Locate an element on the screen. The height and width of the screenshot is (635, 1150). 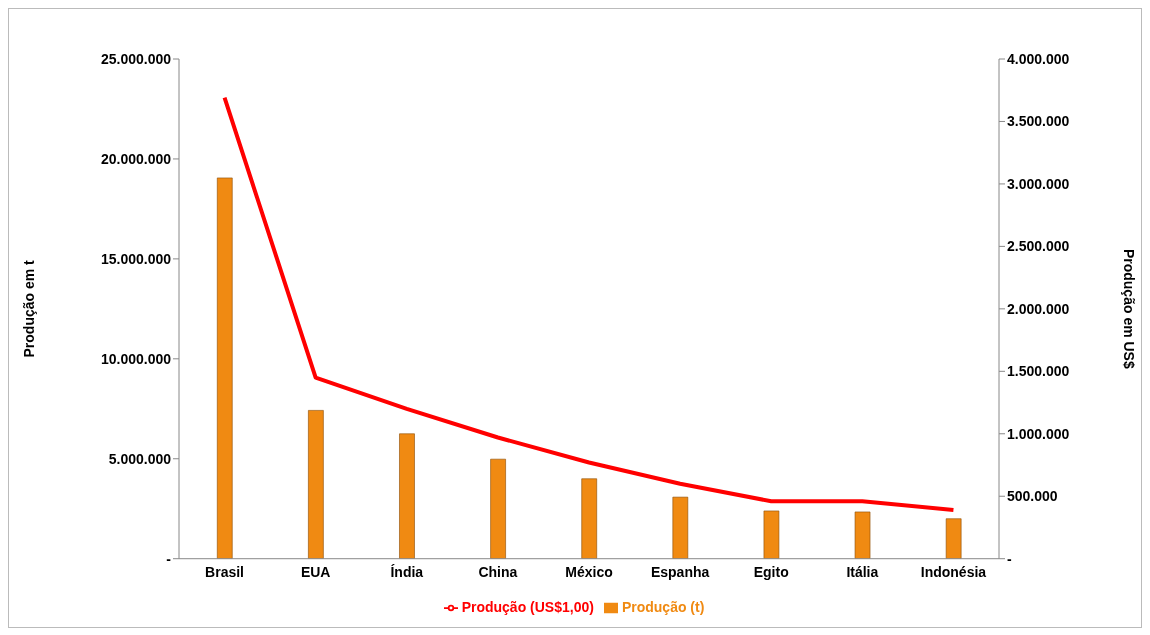
x-tick-label: Indonésia is located at coordinates (953, 571).